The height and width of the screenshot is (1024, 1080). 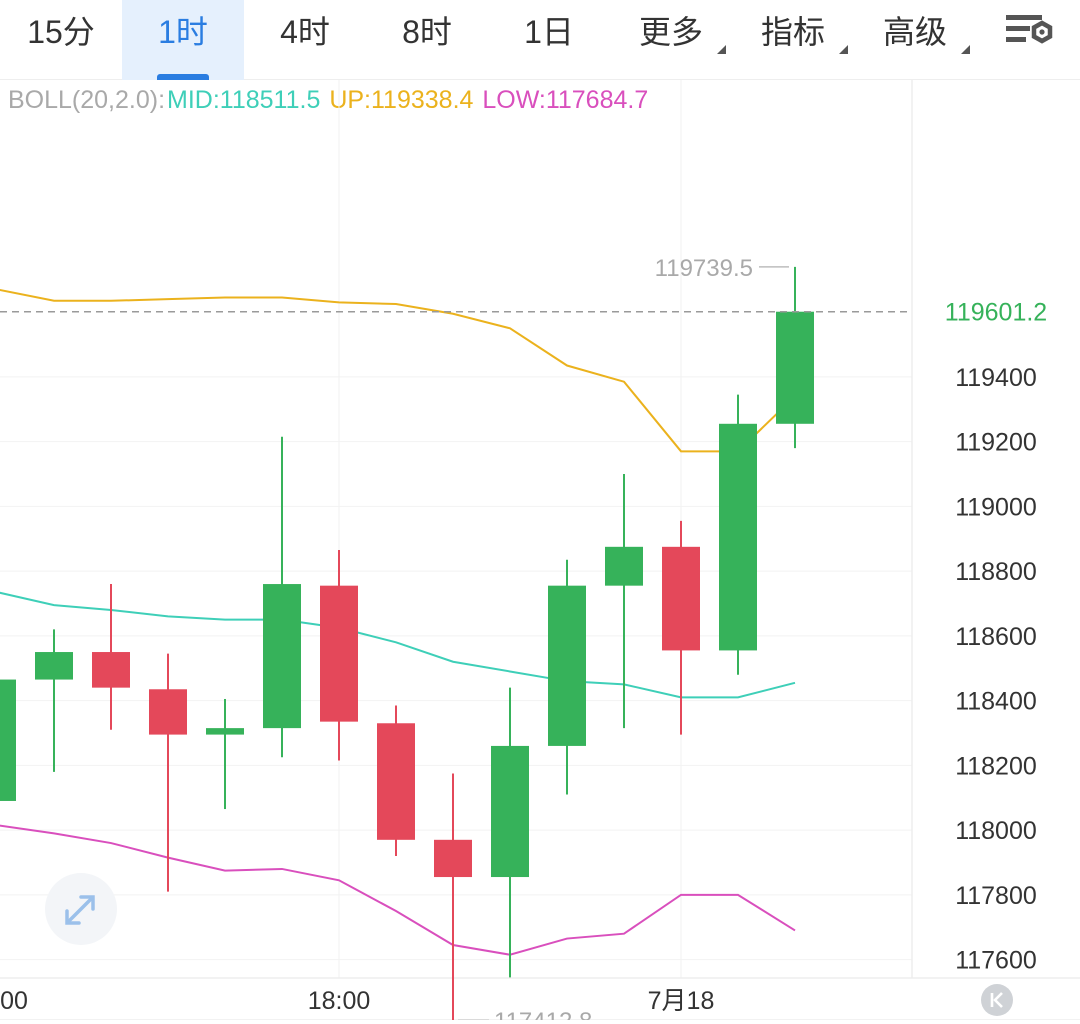 I want to click on last-price-label-bg, so click(x=996, y=311).